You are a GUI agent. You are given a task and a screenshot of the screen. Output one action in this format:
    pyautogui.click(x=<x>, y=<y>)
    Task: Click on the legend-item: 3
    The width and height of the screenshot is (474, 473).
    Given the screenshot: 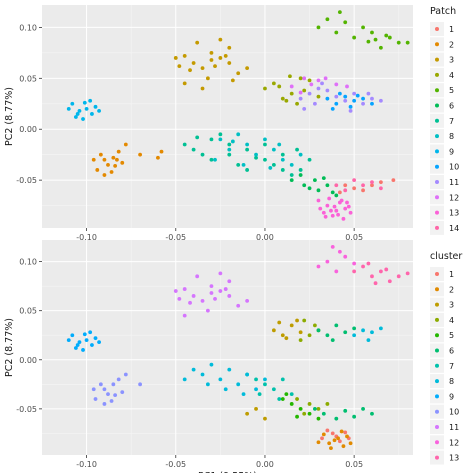 What is the action you would take?
    pyautogui.click(x=442, y=59)
    